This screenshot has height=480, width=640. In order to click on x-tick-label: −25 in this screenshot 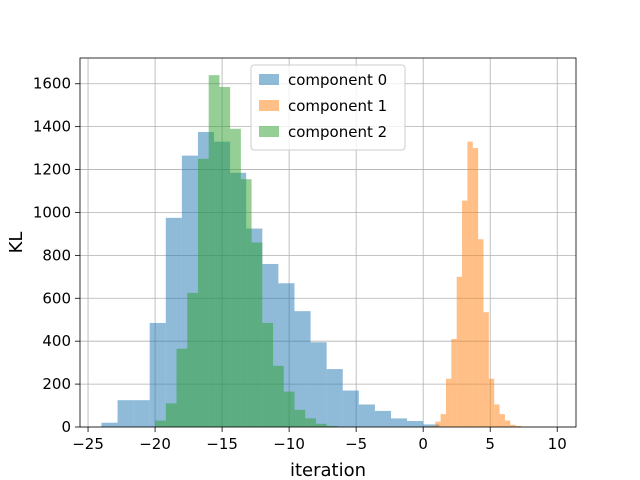, I will do `click(88, 444)`.